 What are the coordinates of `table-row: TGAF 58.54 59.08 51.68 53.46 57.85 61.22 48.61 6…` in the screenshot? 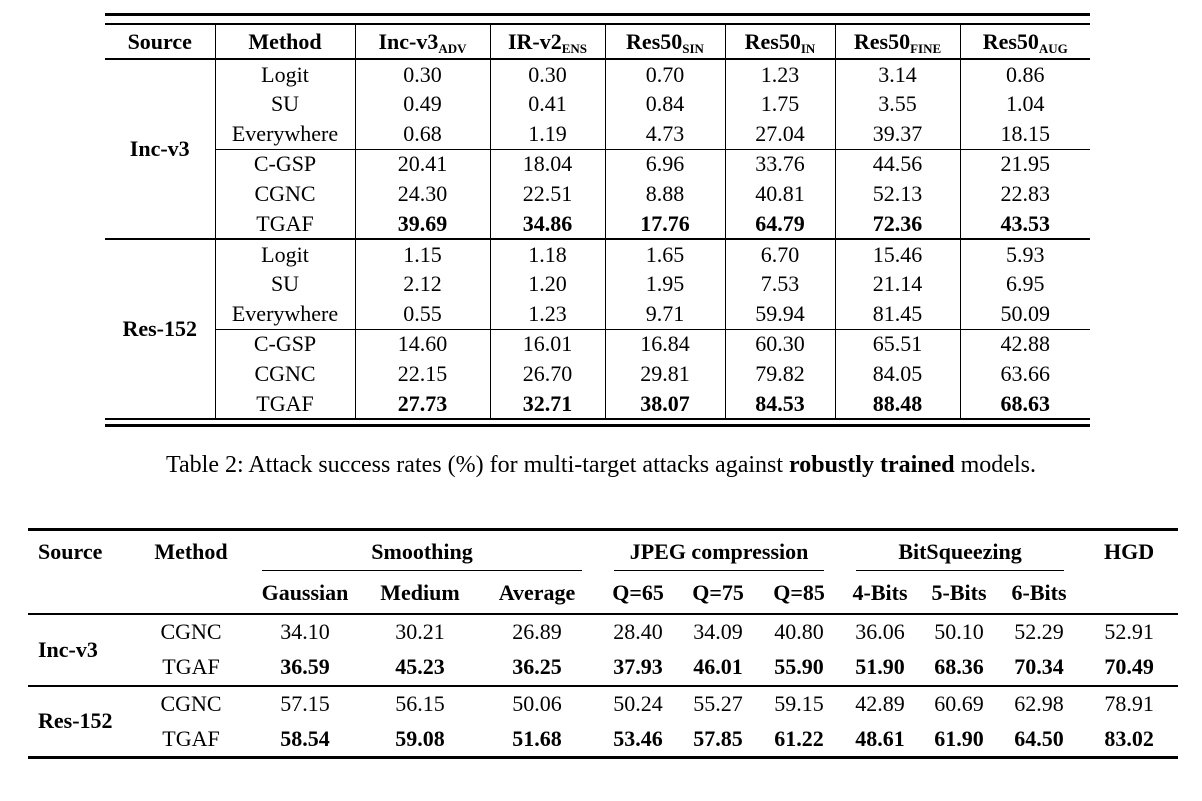 It's located at (603, 740).